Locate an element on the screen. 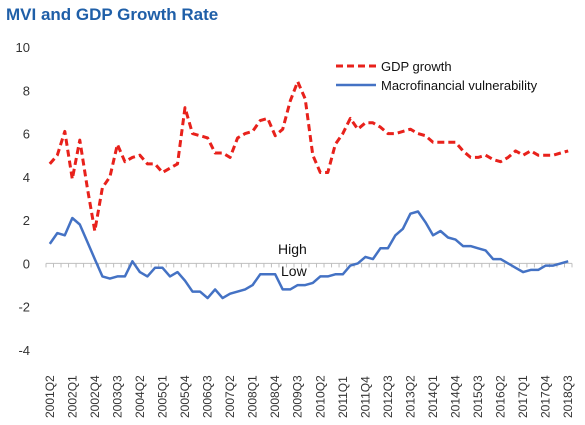 This screenshot has height=425, width=585. x-tick-label: 2013Q2 is located at coordinates (410, 396).